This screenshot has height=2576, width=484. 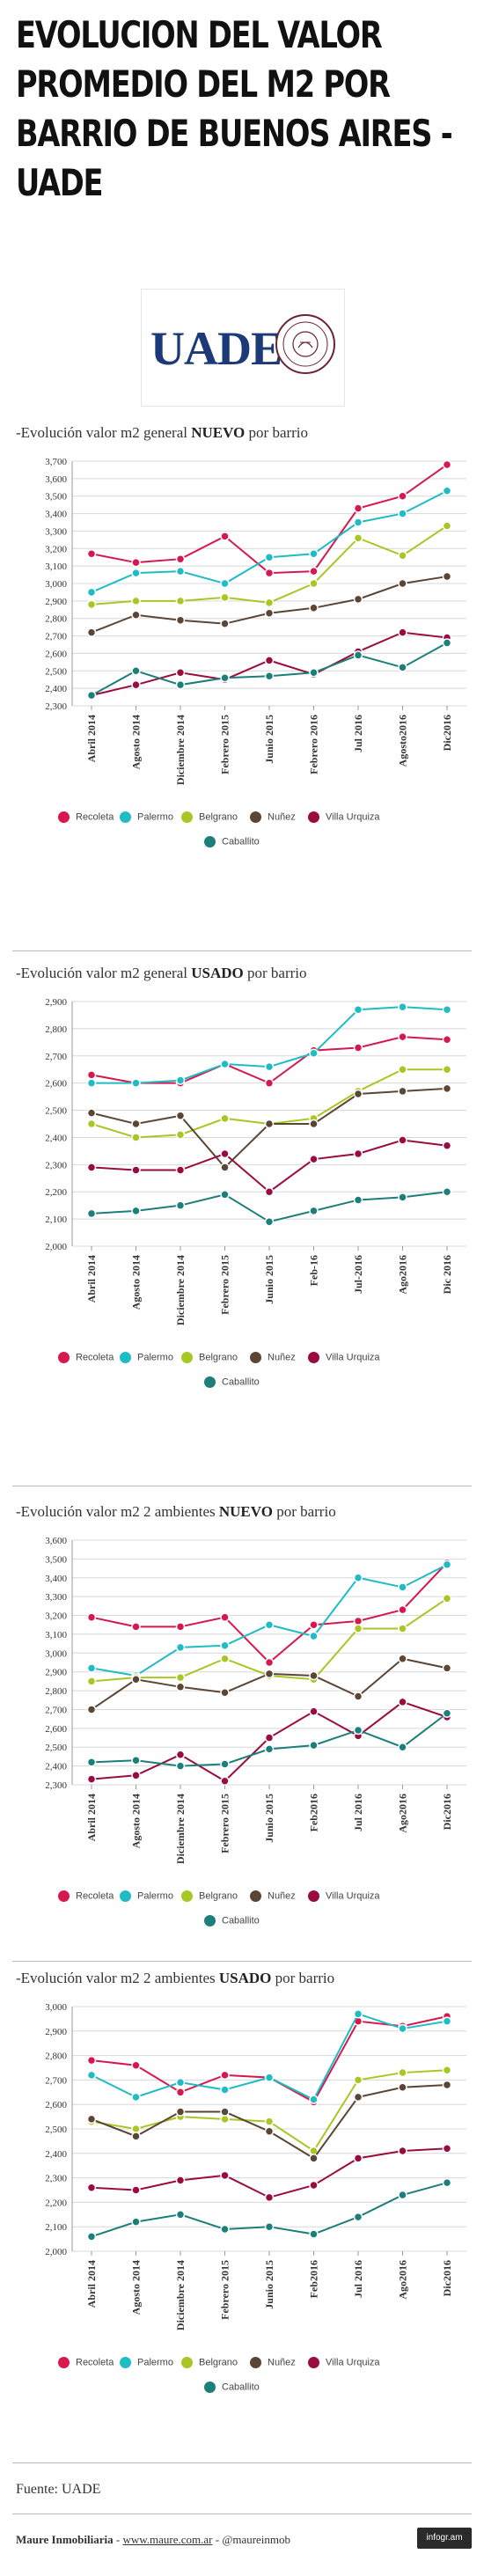 I want to click on twitter-handle: @maureinmob, so click(x=256, y=2539).